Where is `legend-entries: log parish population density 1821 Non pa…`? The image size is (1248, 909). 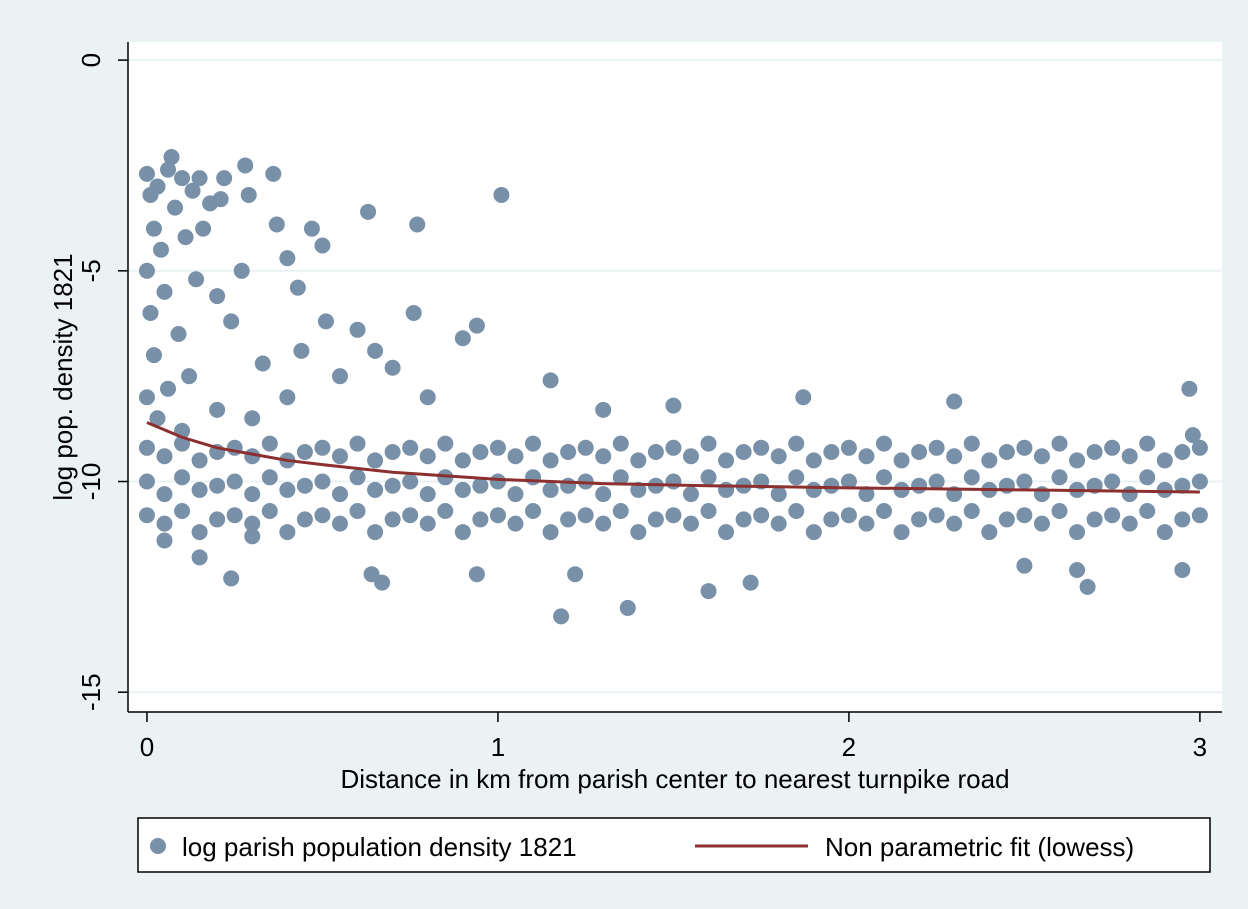
legend-entries: log parish population density 1821 Non pa… is located at coordinates (642, 847).